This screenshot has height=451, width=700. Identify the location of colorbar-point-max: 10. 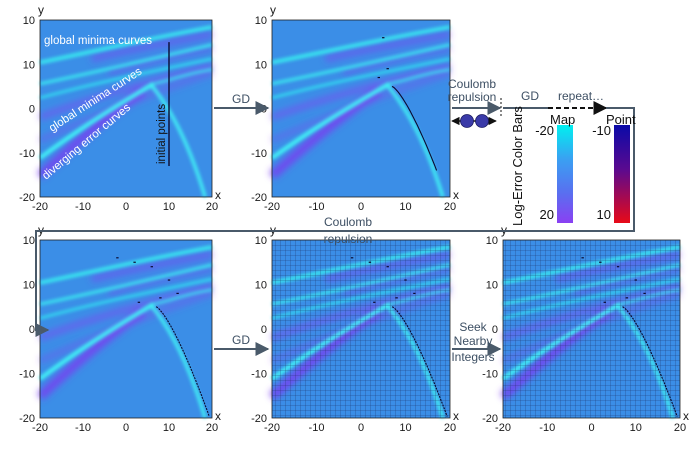
(604, 214).